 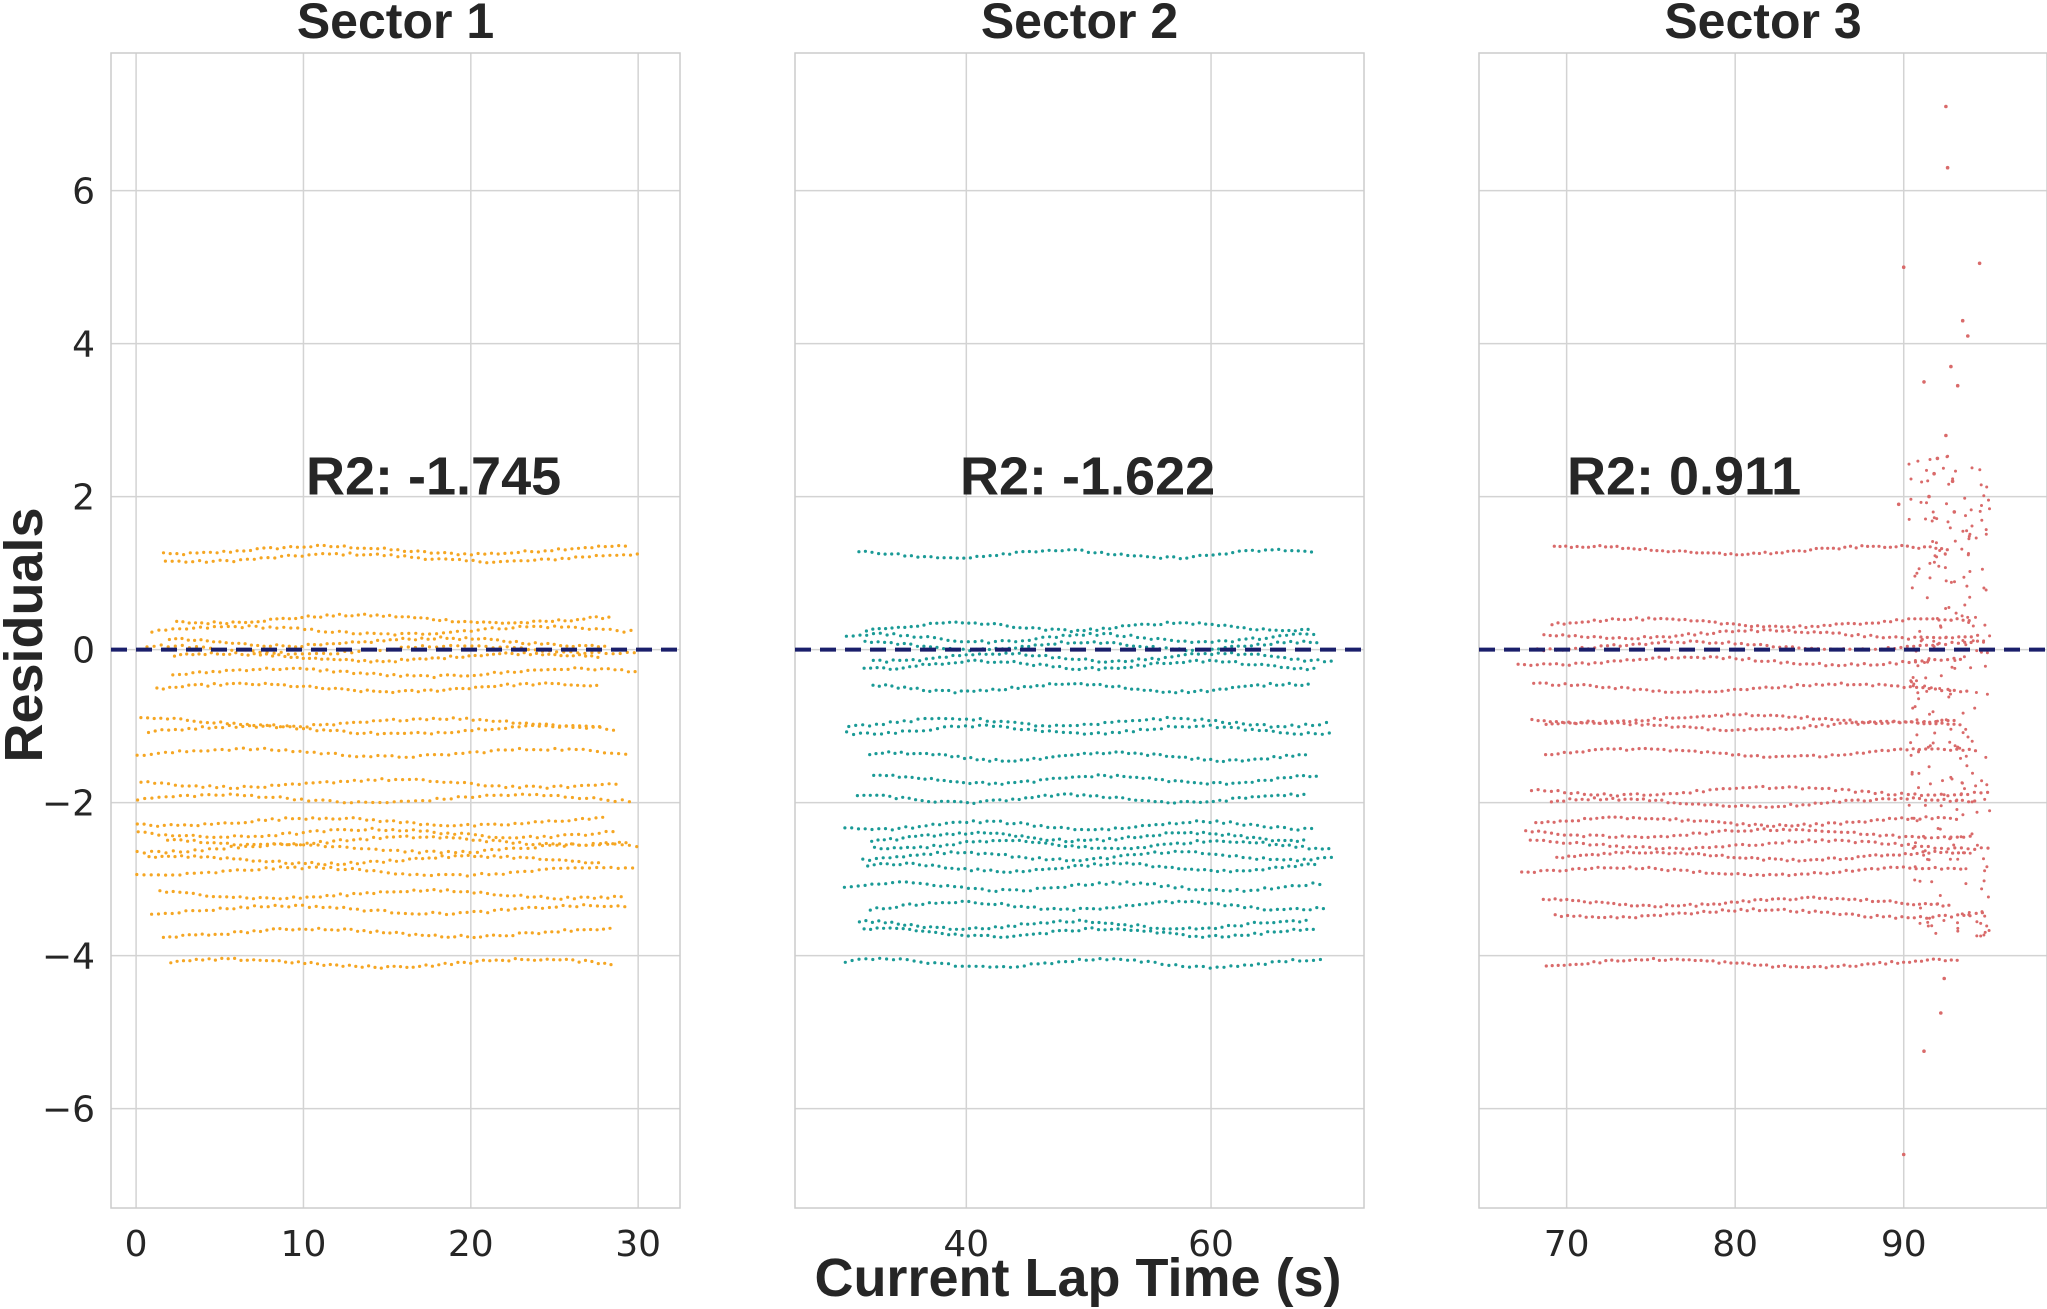 What do you see at coordinates (471, 1244) in the screenshot?
I see `x-tick-label: 20` at bounding box center [471, 1244].